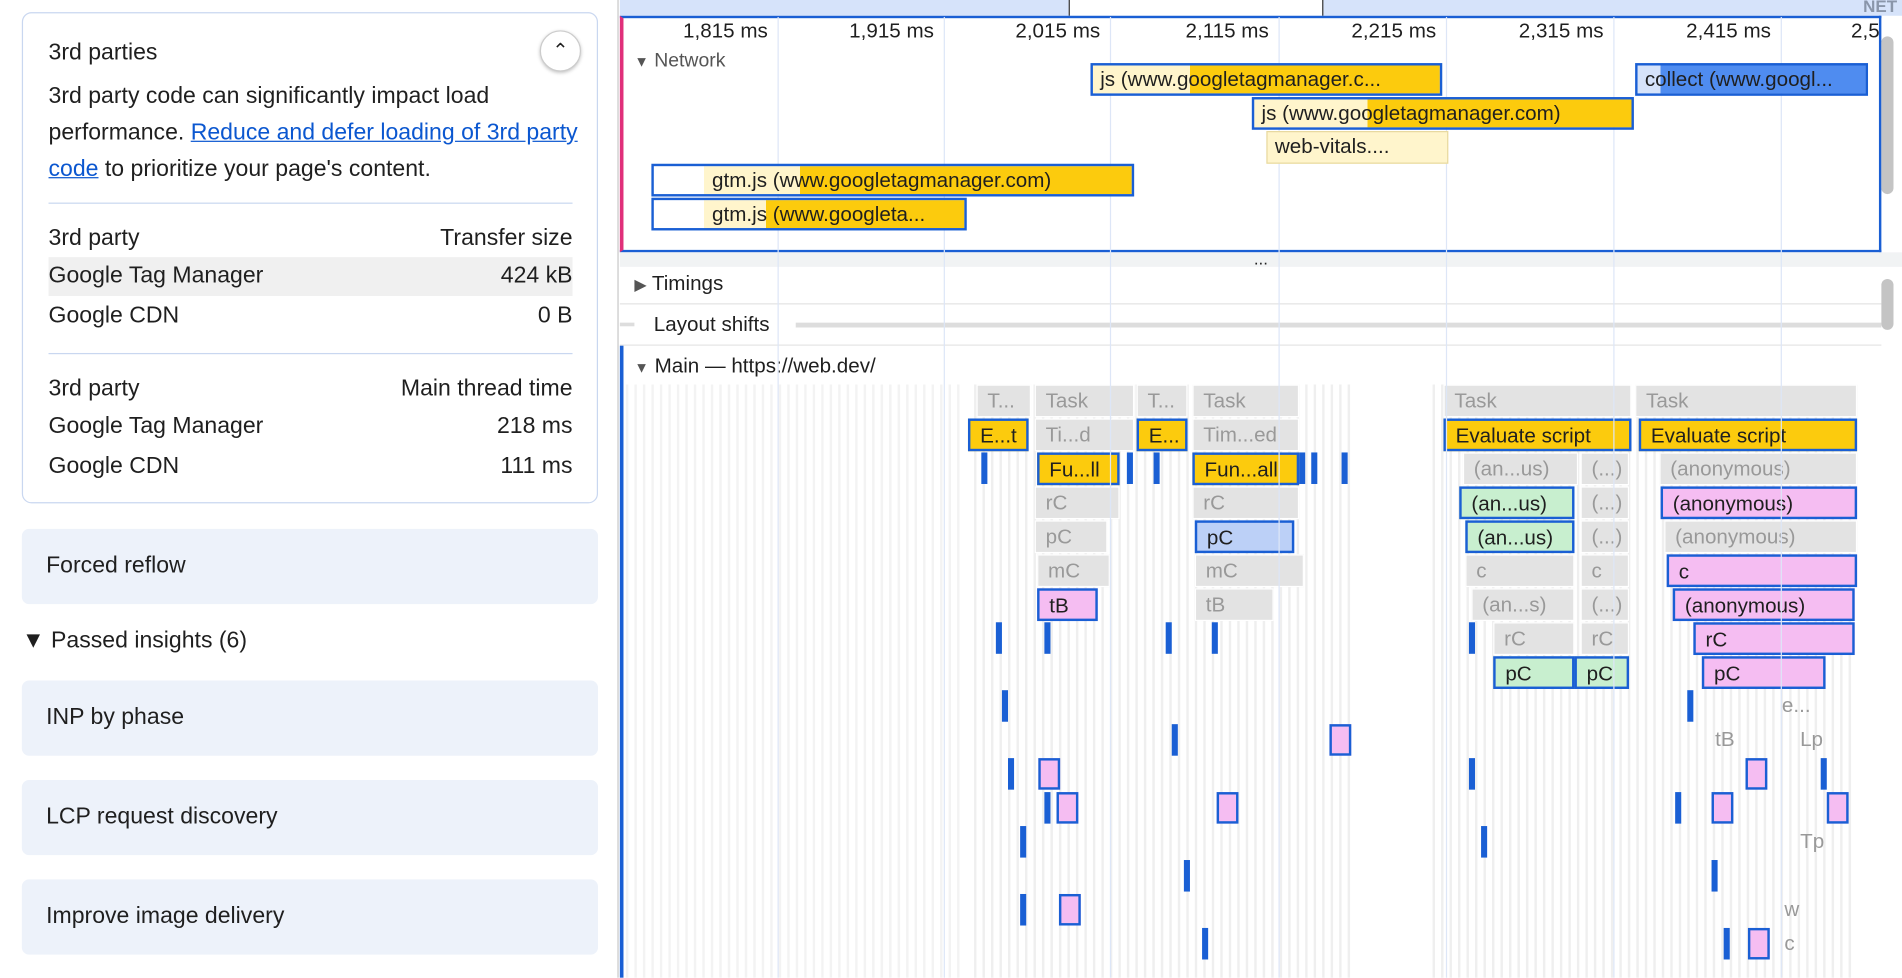  What do you see at coordinates (998, 435) in the screenshot?
I see `flame-entry: E...t` at bounding box center [998, 435].